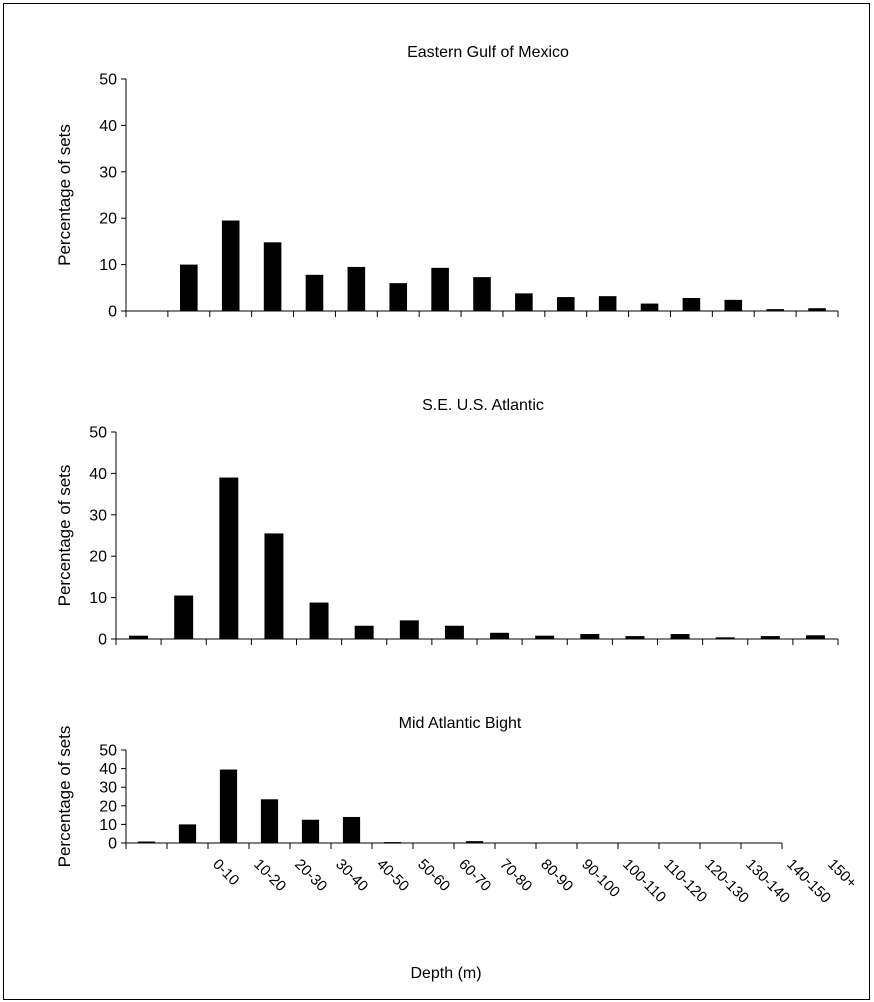 The height and width of the screenshot is (1002, 874). What do you see at coordinates (445, 973) in the screenshot?
I see `x-axis-label: Depth (m)` at bounding box center [445, 973].